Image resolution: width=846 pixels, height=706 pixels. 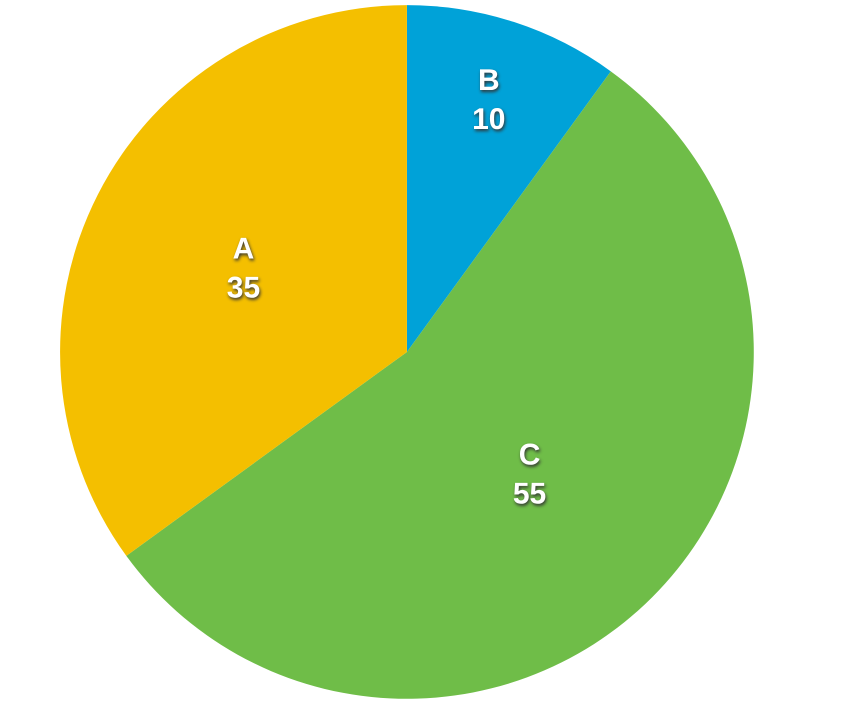 What do you see at coordinates (243, 249) in the screenshot?
I see `slice-label: A` at bounding box center [243, 249].